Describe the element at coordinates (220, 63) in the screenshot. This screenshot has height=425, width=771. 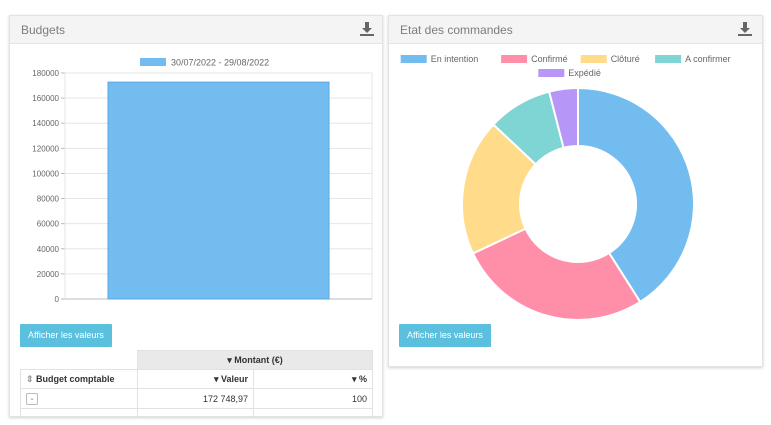
I see `legend-label: 30/07/2022 - 29/08/2022` at that location.